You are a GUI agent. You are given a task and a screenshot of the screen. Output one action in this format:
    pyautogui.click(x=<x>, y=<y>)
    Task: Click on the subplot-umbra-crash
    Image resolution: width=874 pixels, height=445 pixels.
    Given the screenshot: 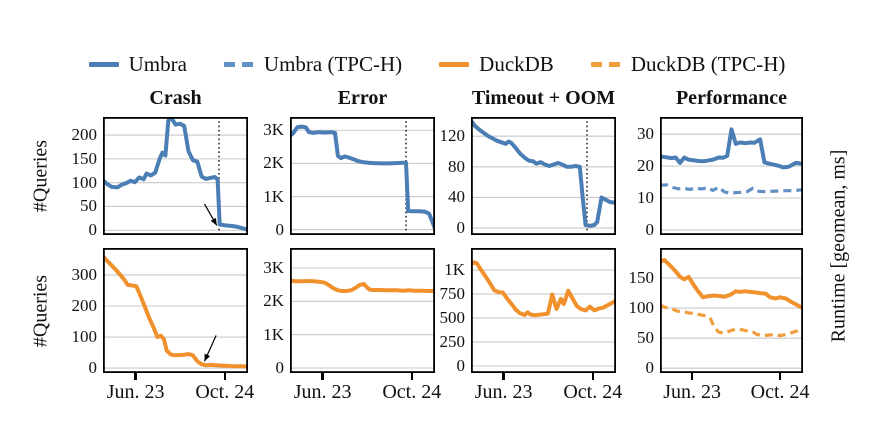 What is the action you would take?
    pyautogui.click(x=175, y=176)
    